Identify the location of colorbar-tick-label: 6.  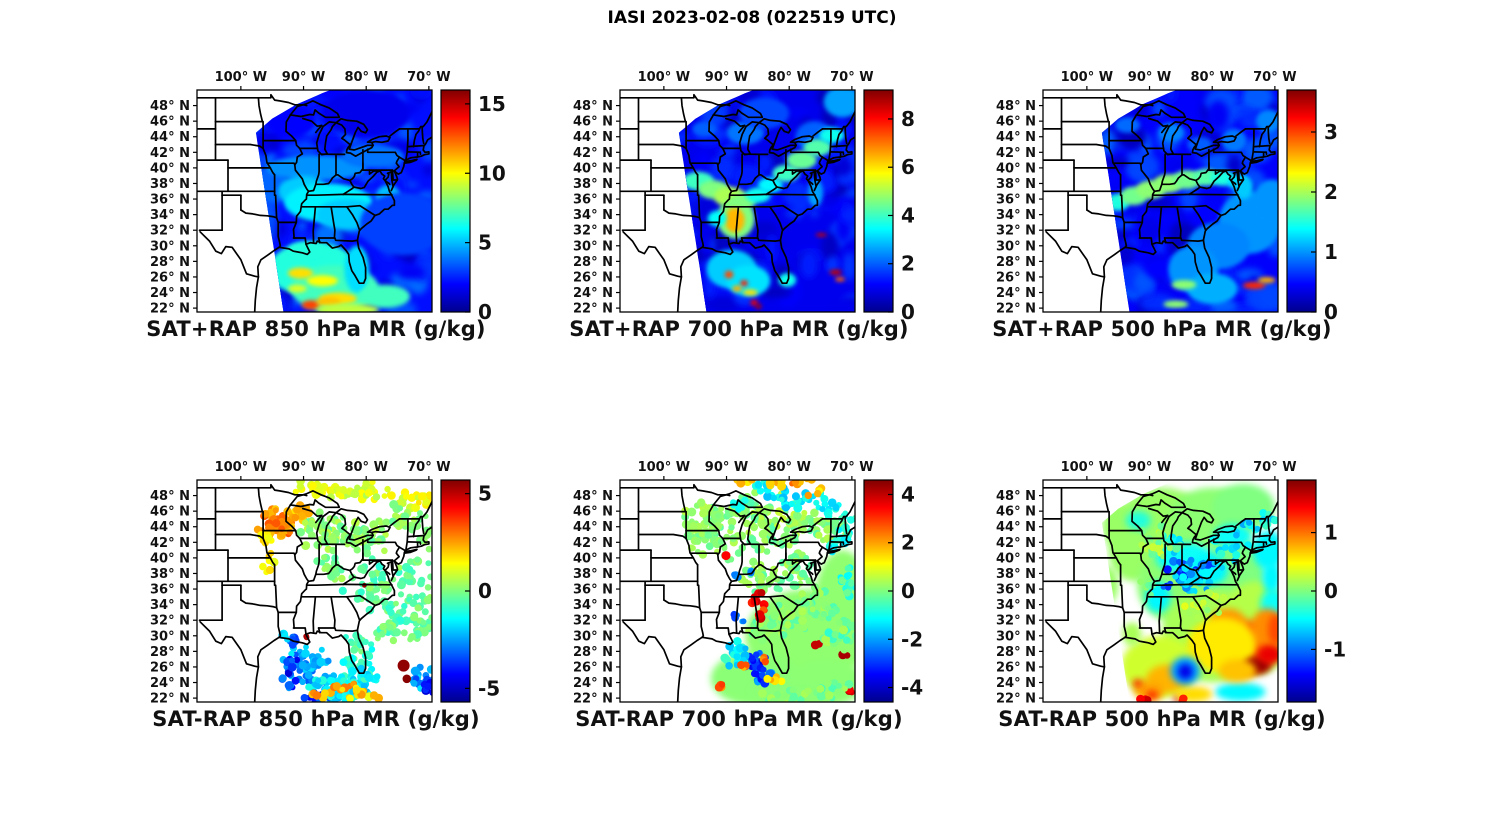
(908, 167).